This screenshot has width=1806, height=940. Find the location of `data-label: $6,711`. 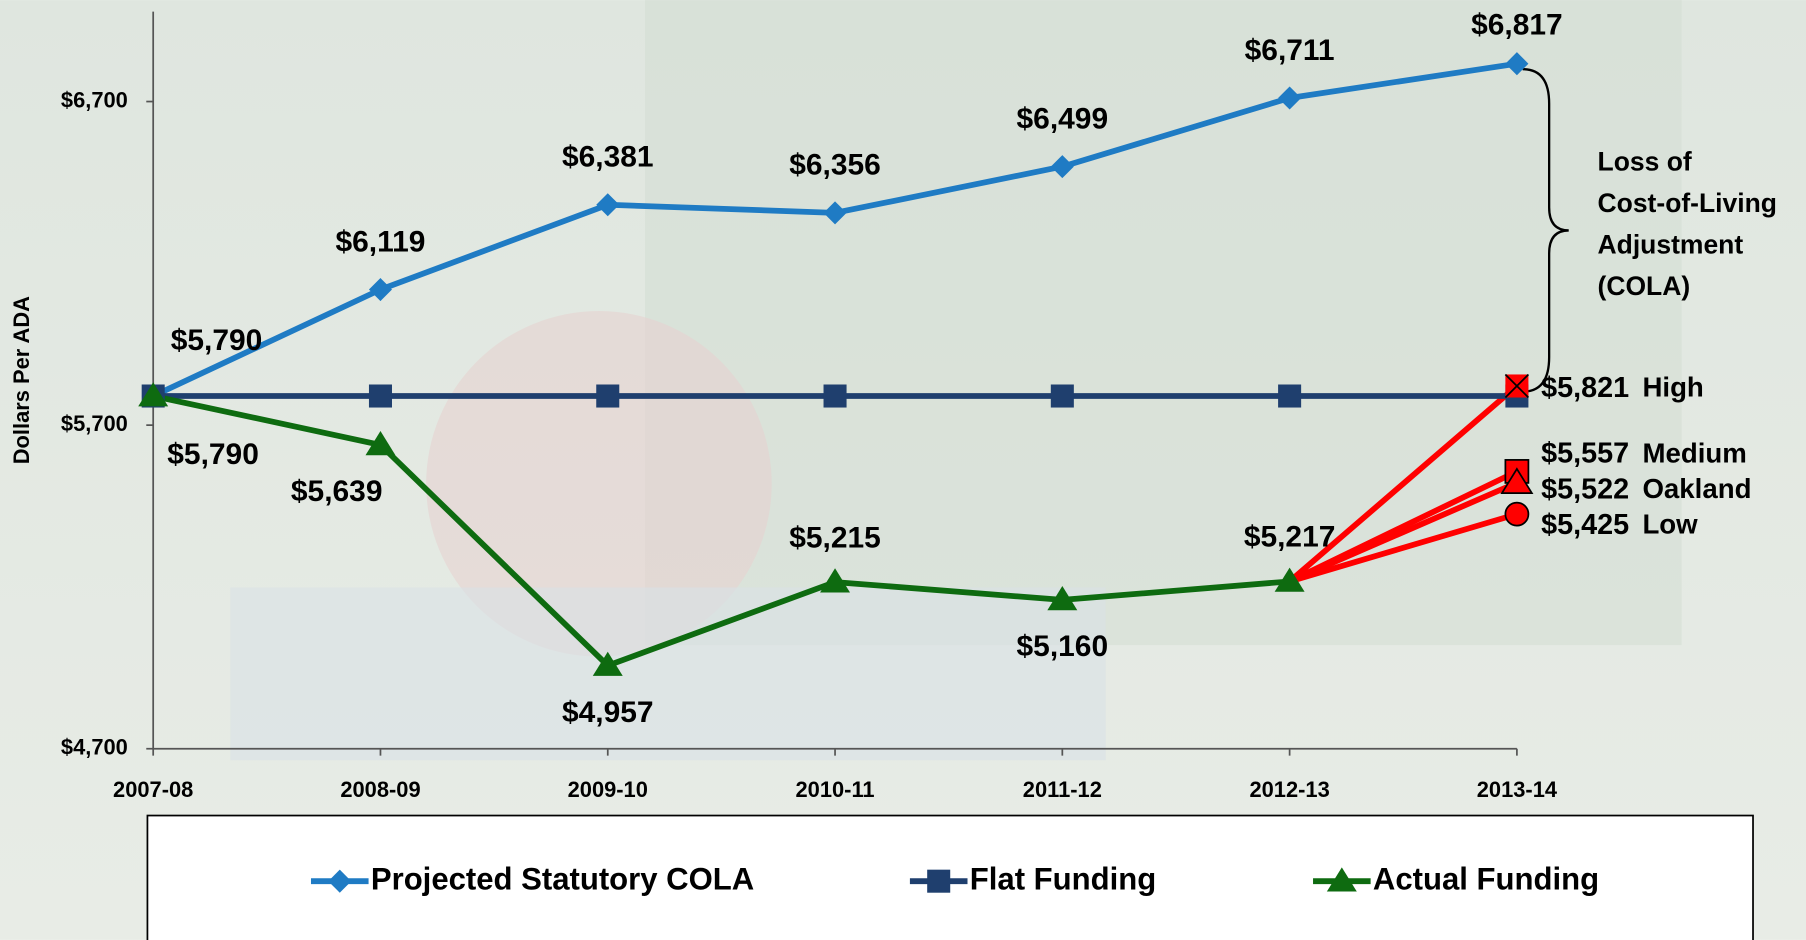

data-label: $6,711 is located at coordinates (1290, 50).